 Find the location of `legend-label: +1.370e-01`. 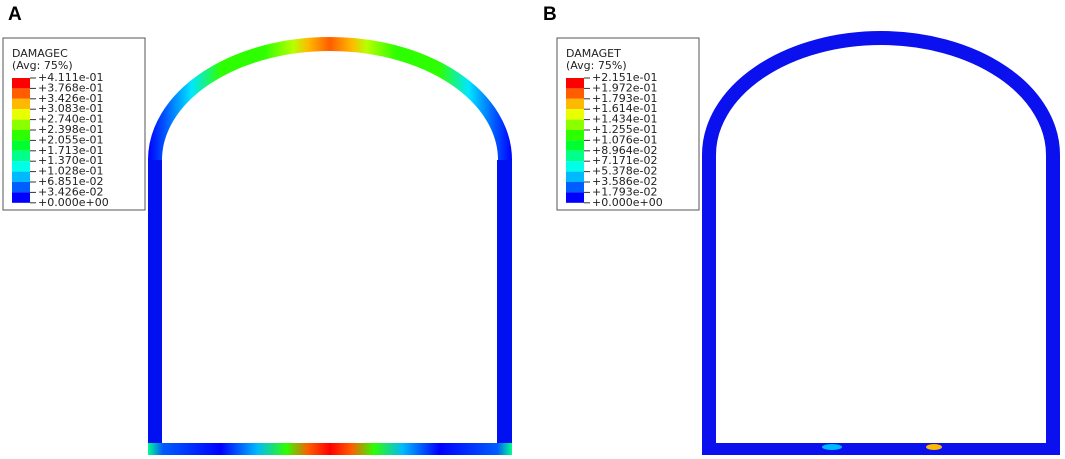

legend-label: +1.370e-01 is located at coordinates (70, 160).